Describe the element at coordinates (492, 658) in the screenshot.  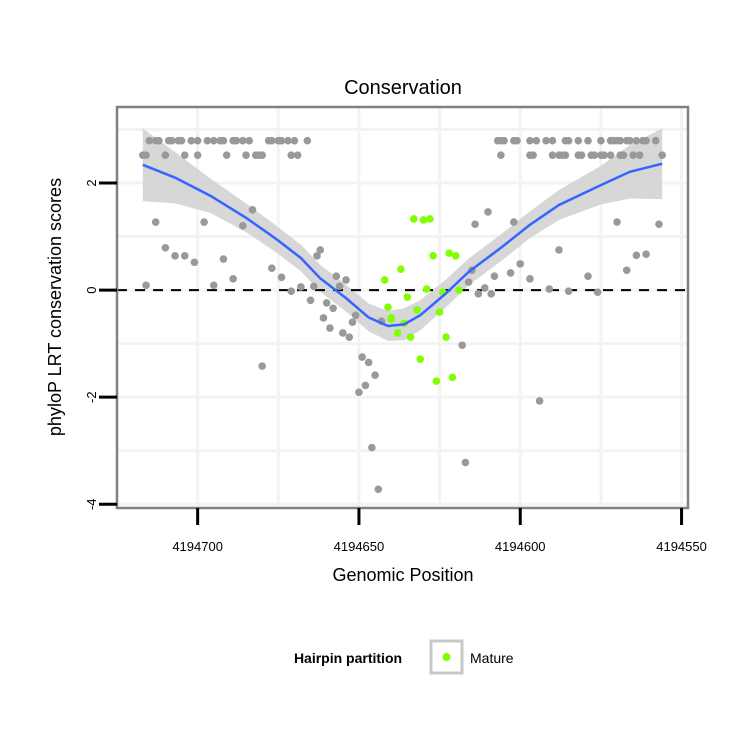
I see `legend-entry-mature: Mature` at that location.